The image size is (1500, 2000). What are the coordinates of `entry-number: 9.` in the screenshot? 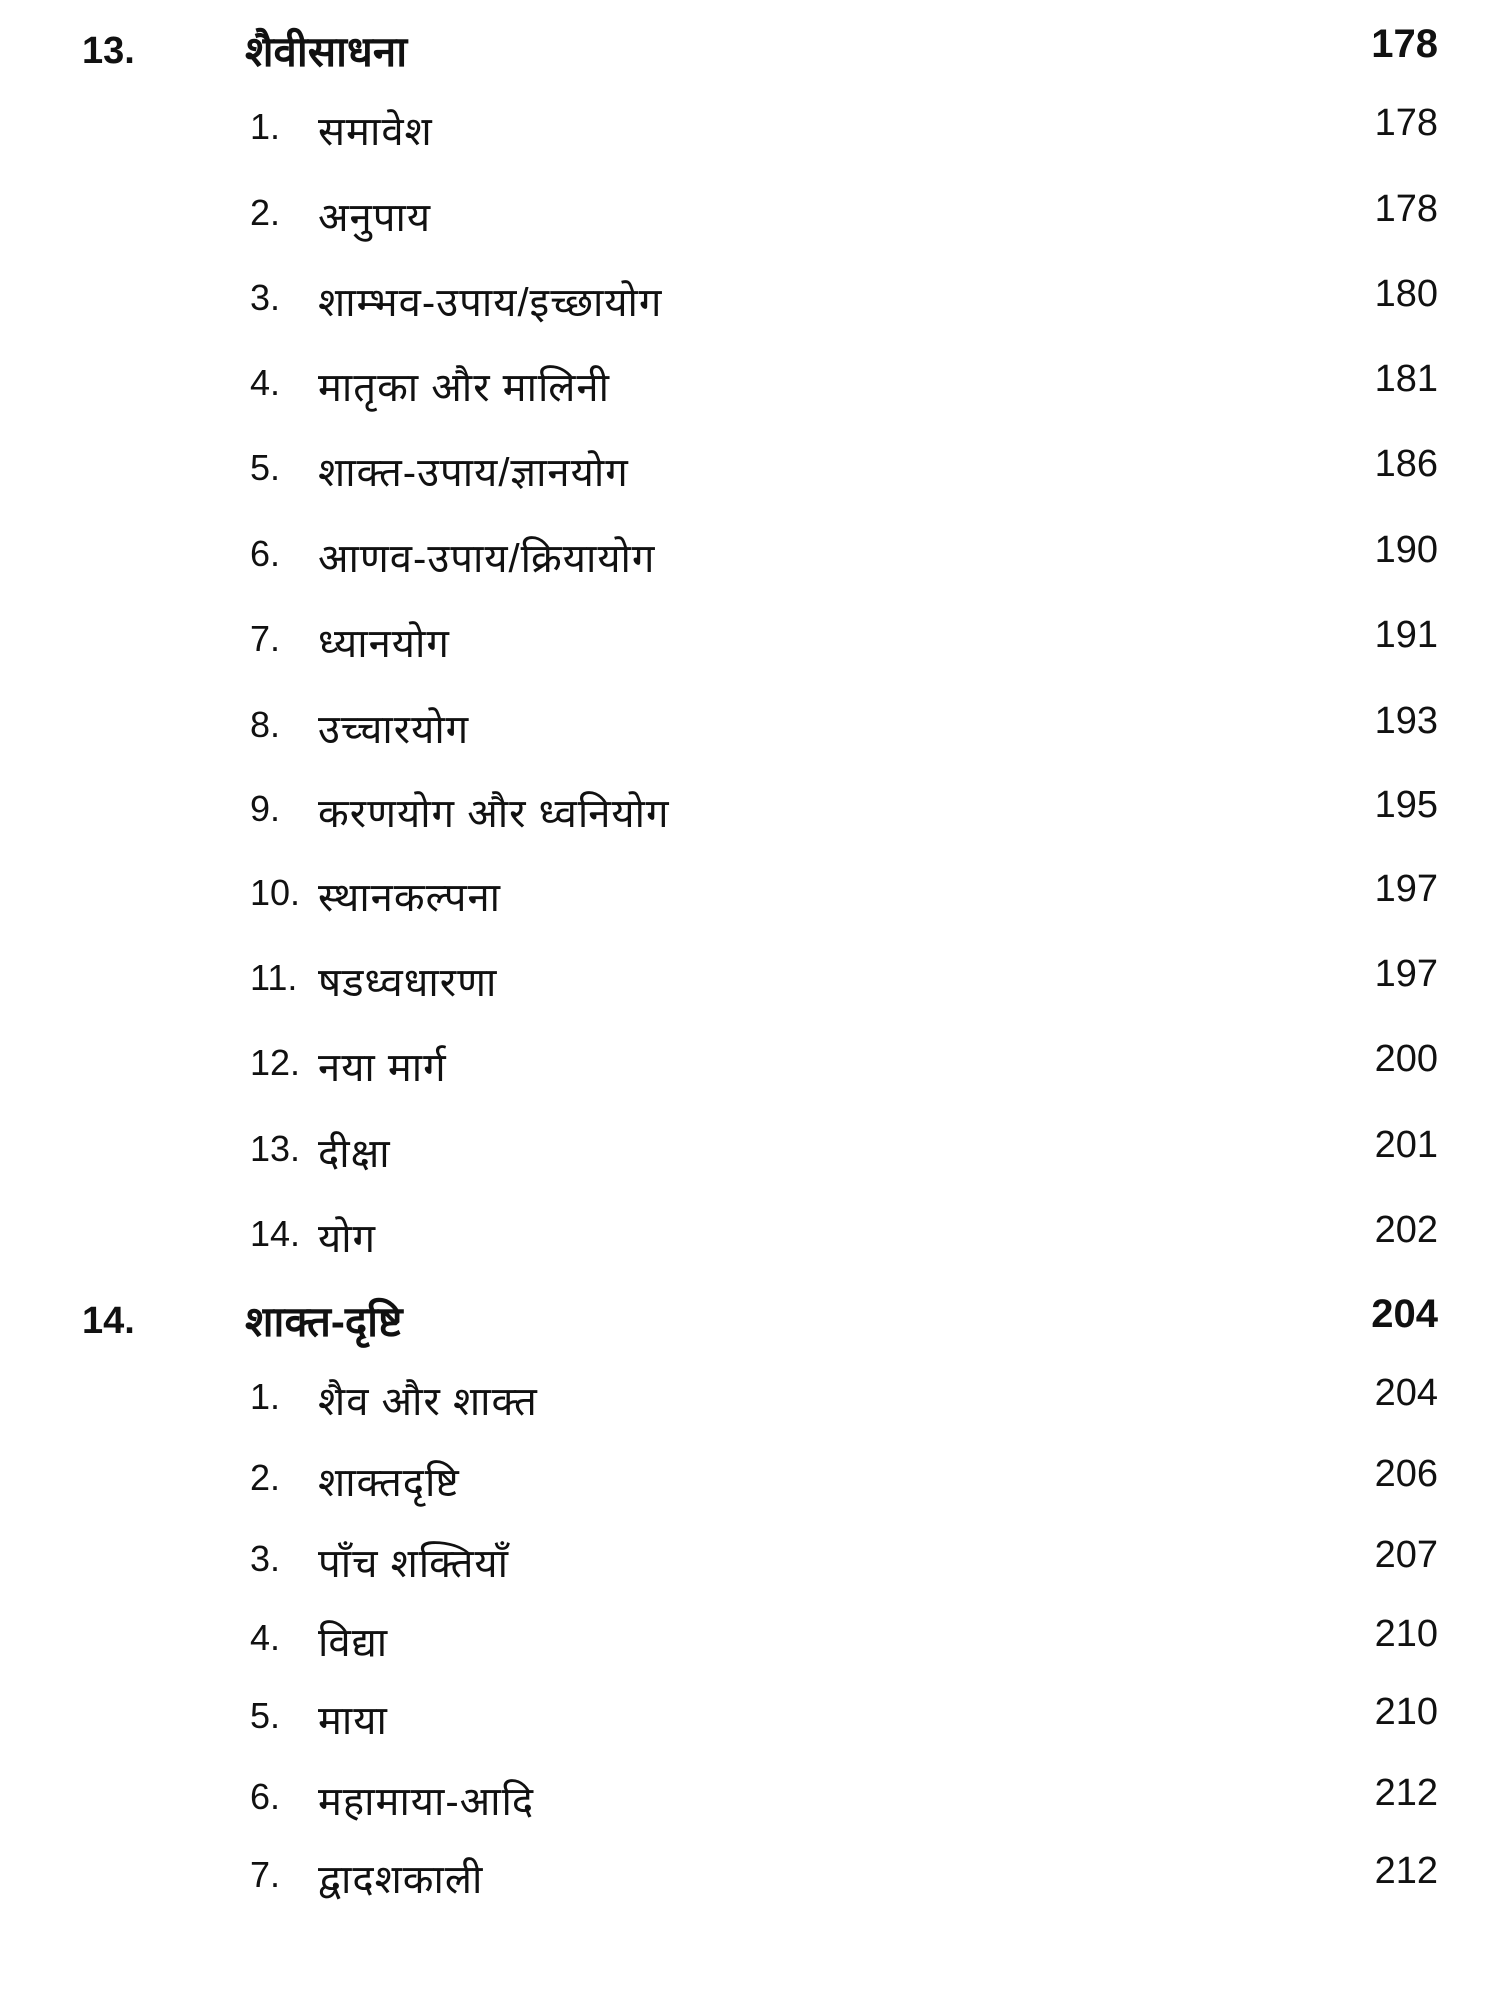 It's located at (265, 808).